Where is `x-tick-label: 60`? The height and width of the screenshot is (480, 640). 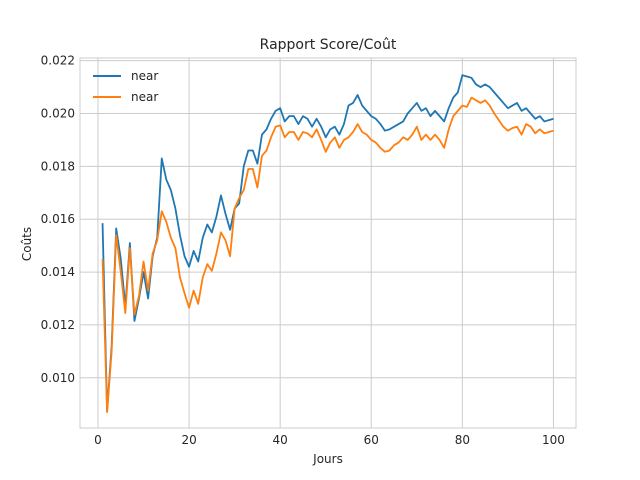 x-tick-label: 60 is located at coordinates (371, 440).